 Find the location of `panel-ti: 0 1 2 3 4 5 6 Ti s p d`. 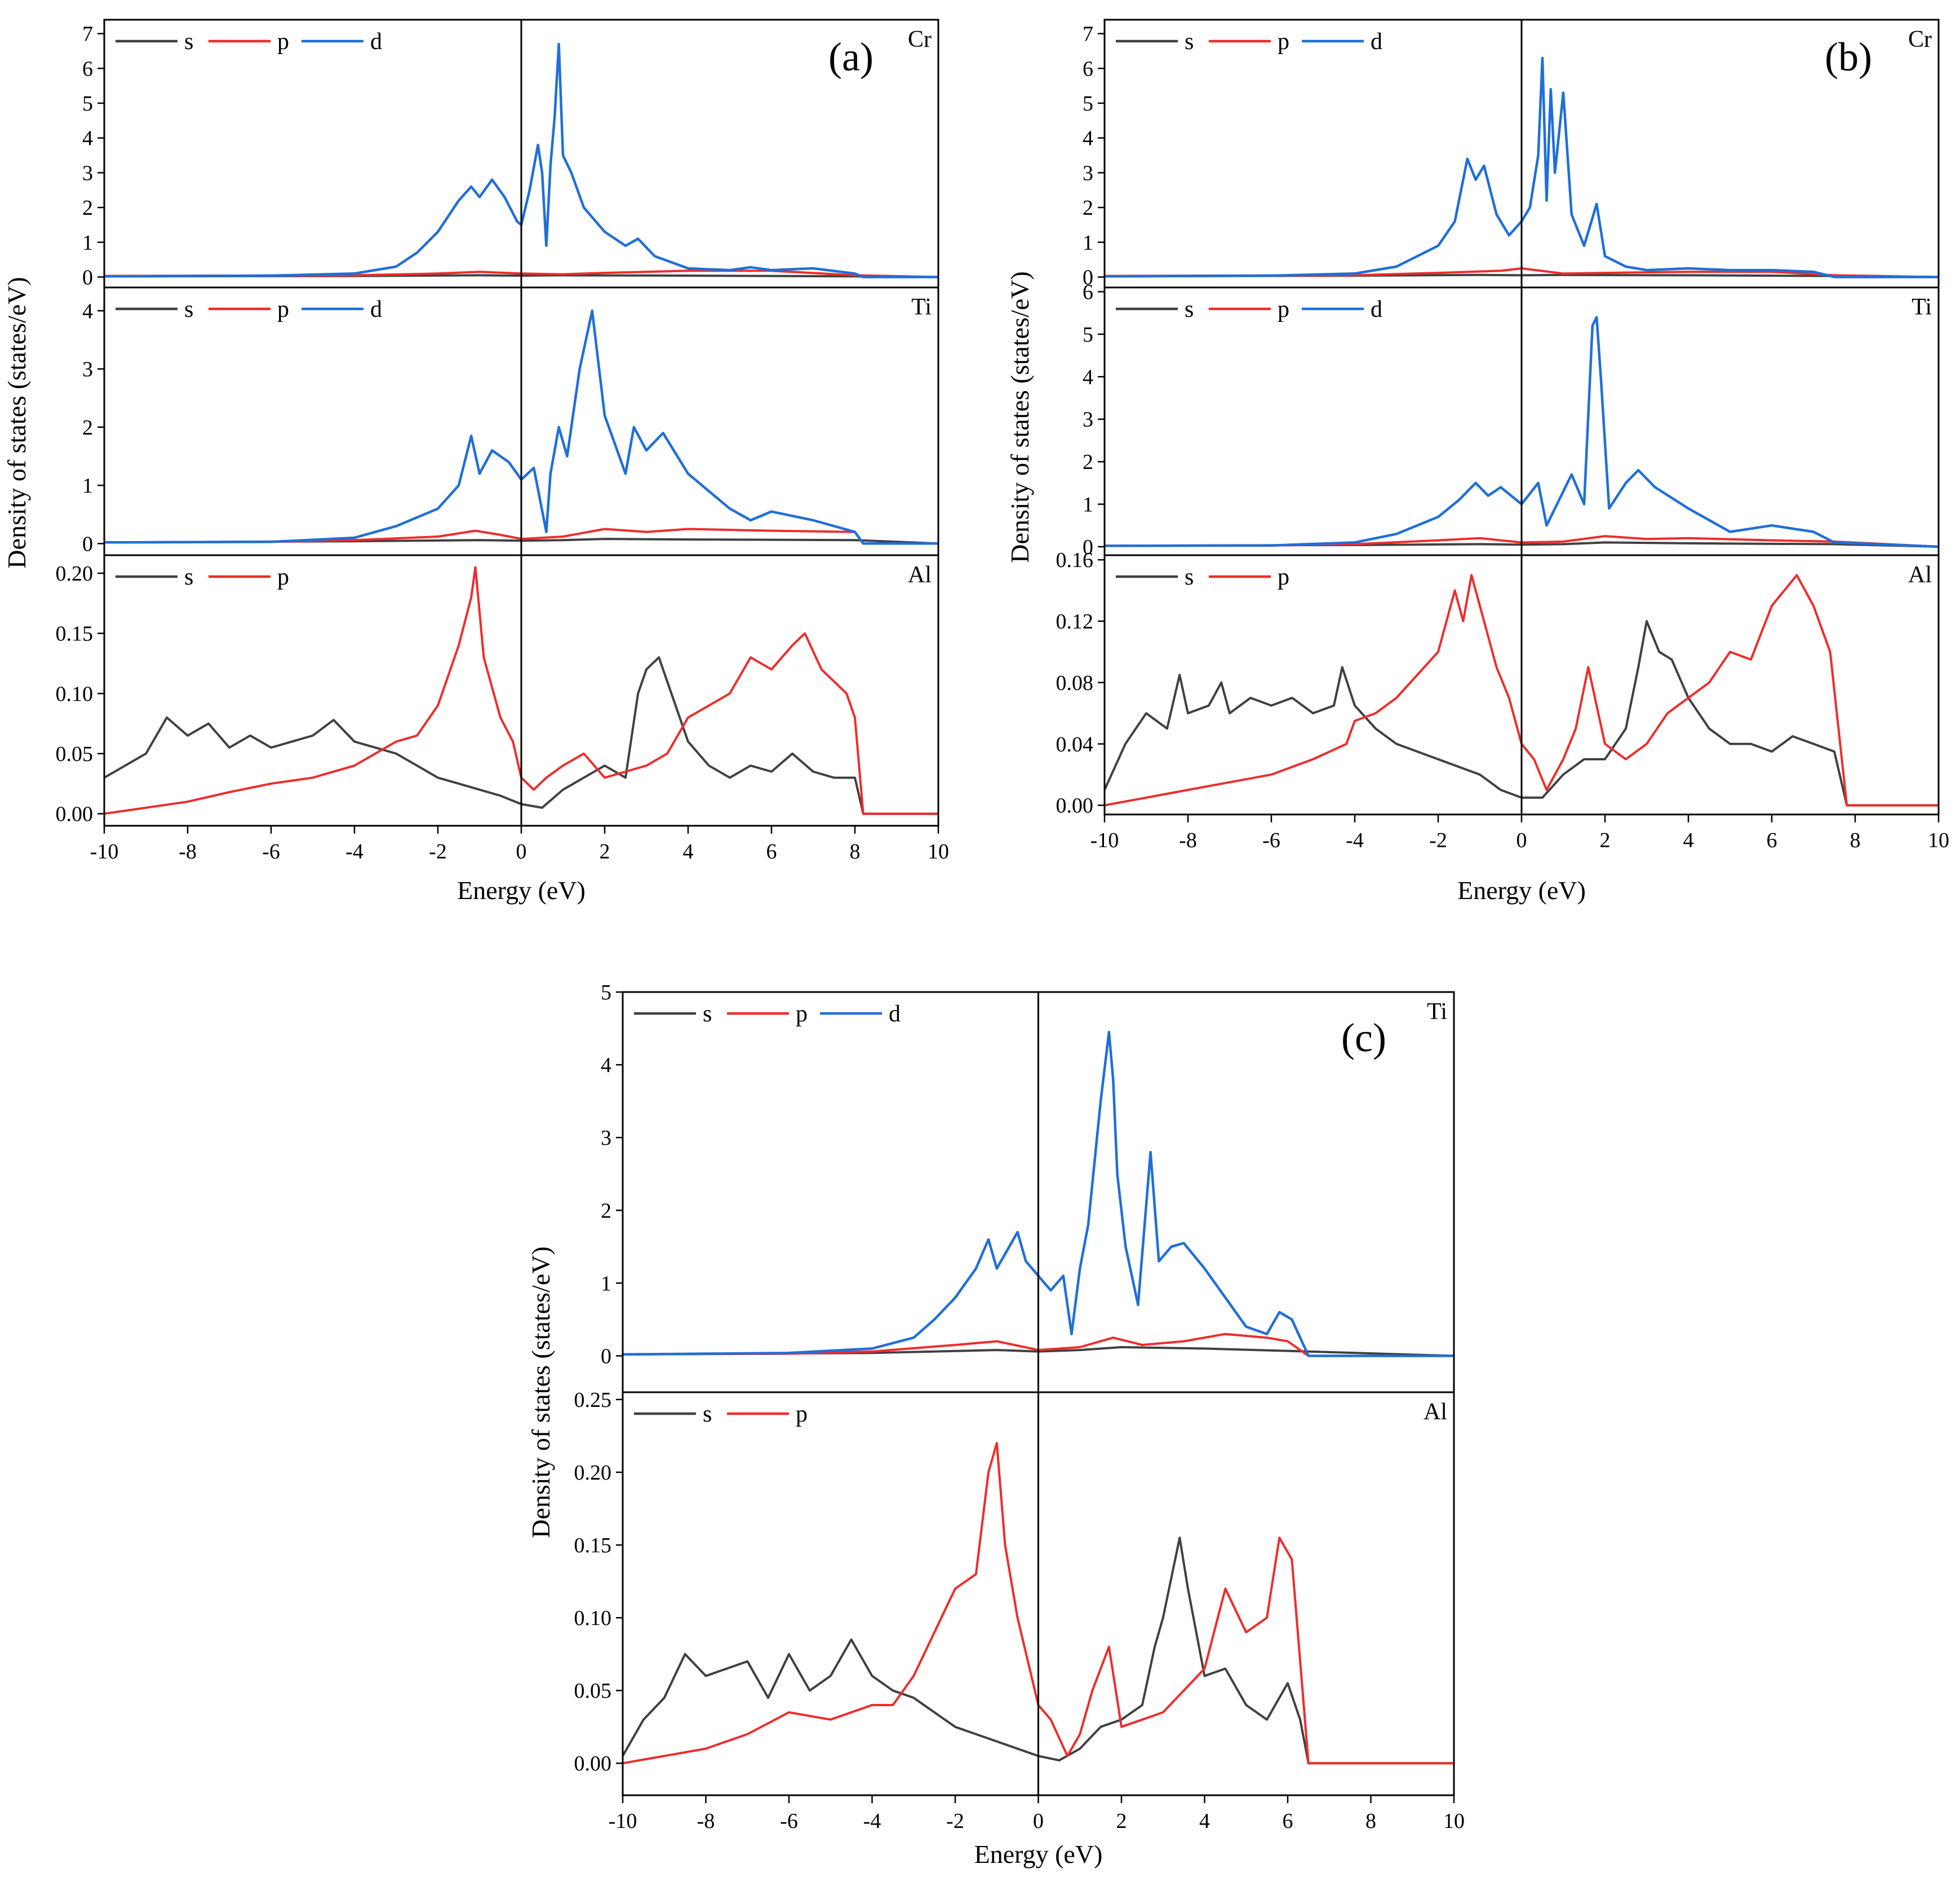

panel-ti: 0 1 2 3 4 5 6 Ti s p d is located at coordinates (1511, 420).